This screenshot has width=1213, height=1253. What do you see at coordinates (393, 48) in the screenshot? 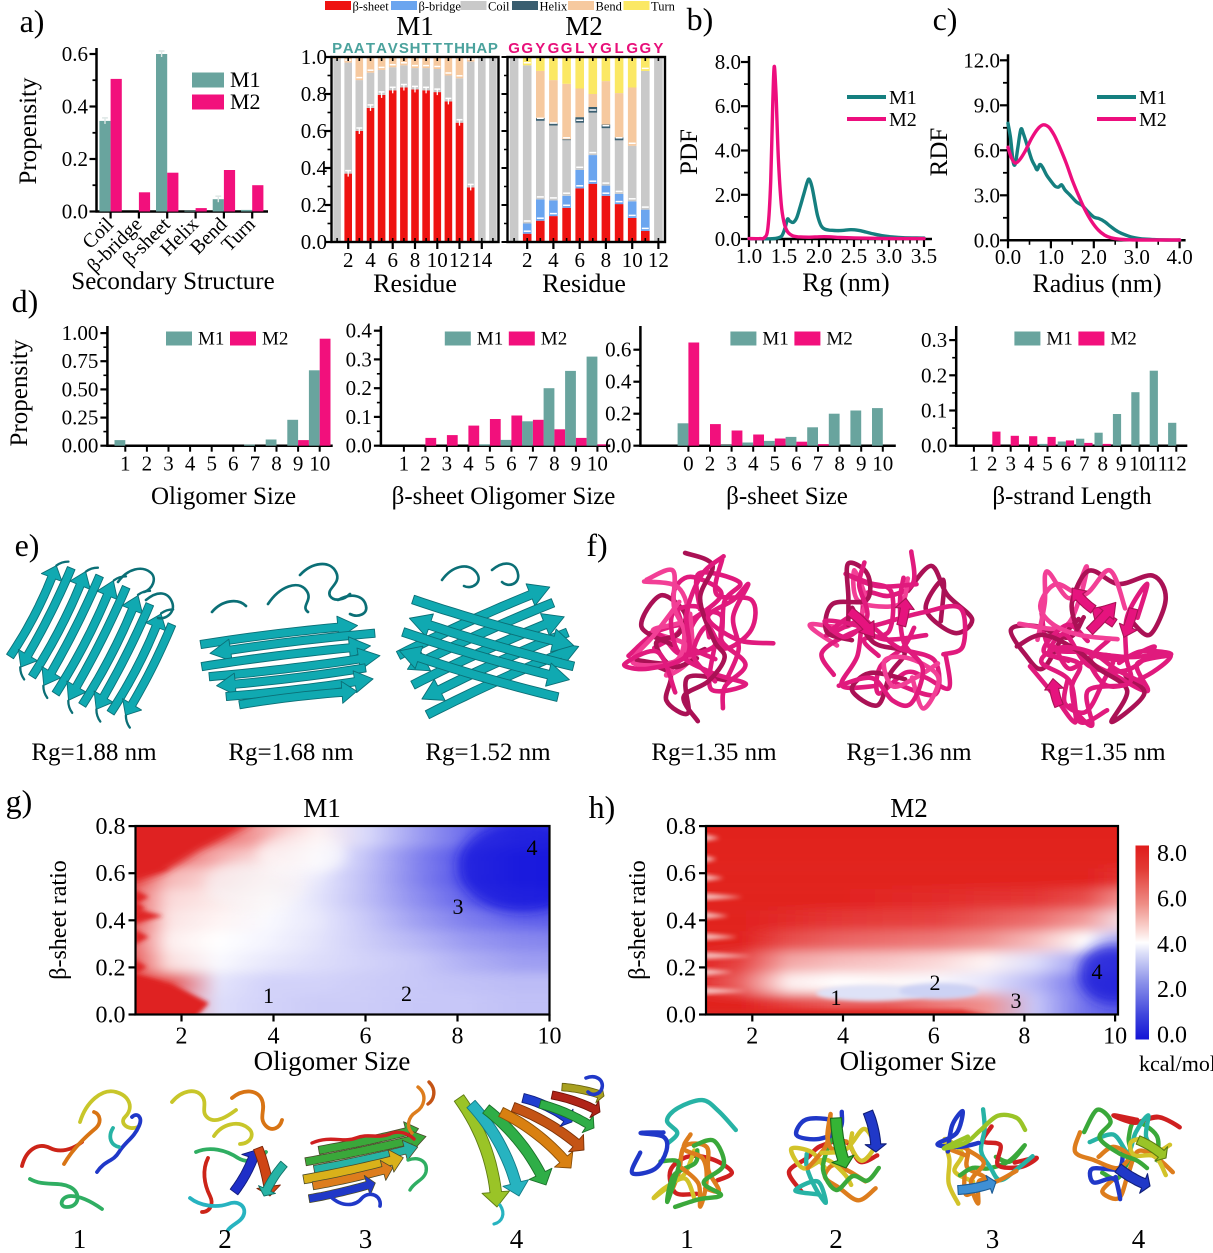
I see `svg-text: V` at bounding box center [393, 48].